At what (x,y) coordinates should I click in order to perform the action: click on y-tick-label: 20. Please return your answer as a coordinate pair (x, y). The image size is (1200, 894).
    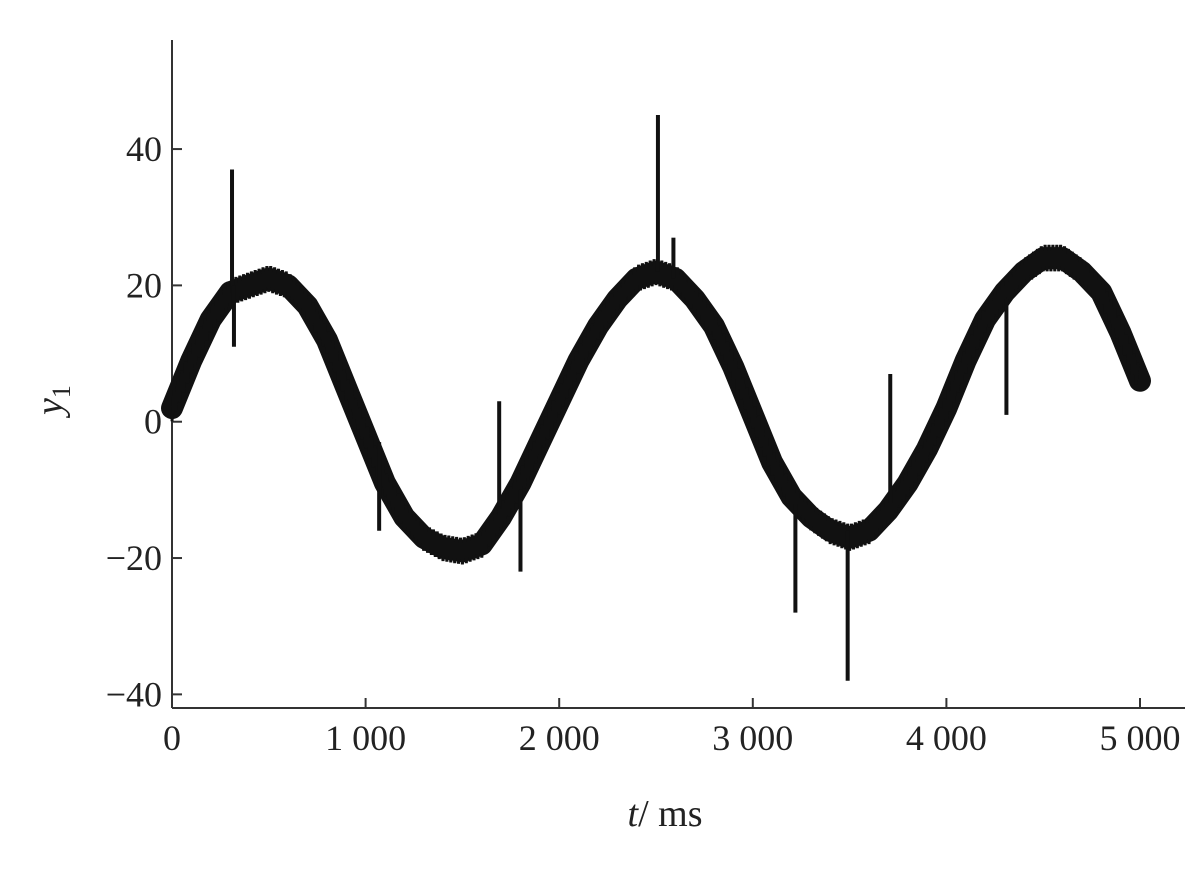
    Looking at the image, I should click on (144, 285).